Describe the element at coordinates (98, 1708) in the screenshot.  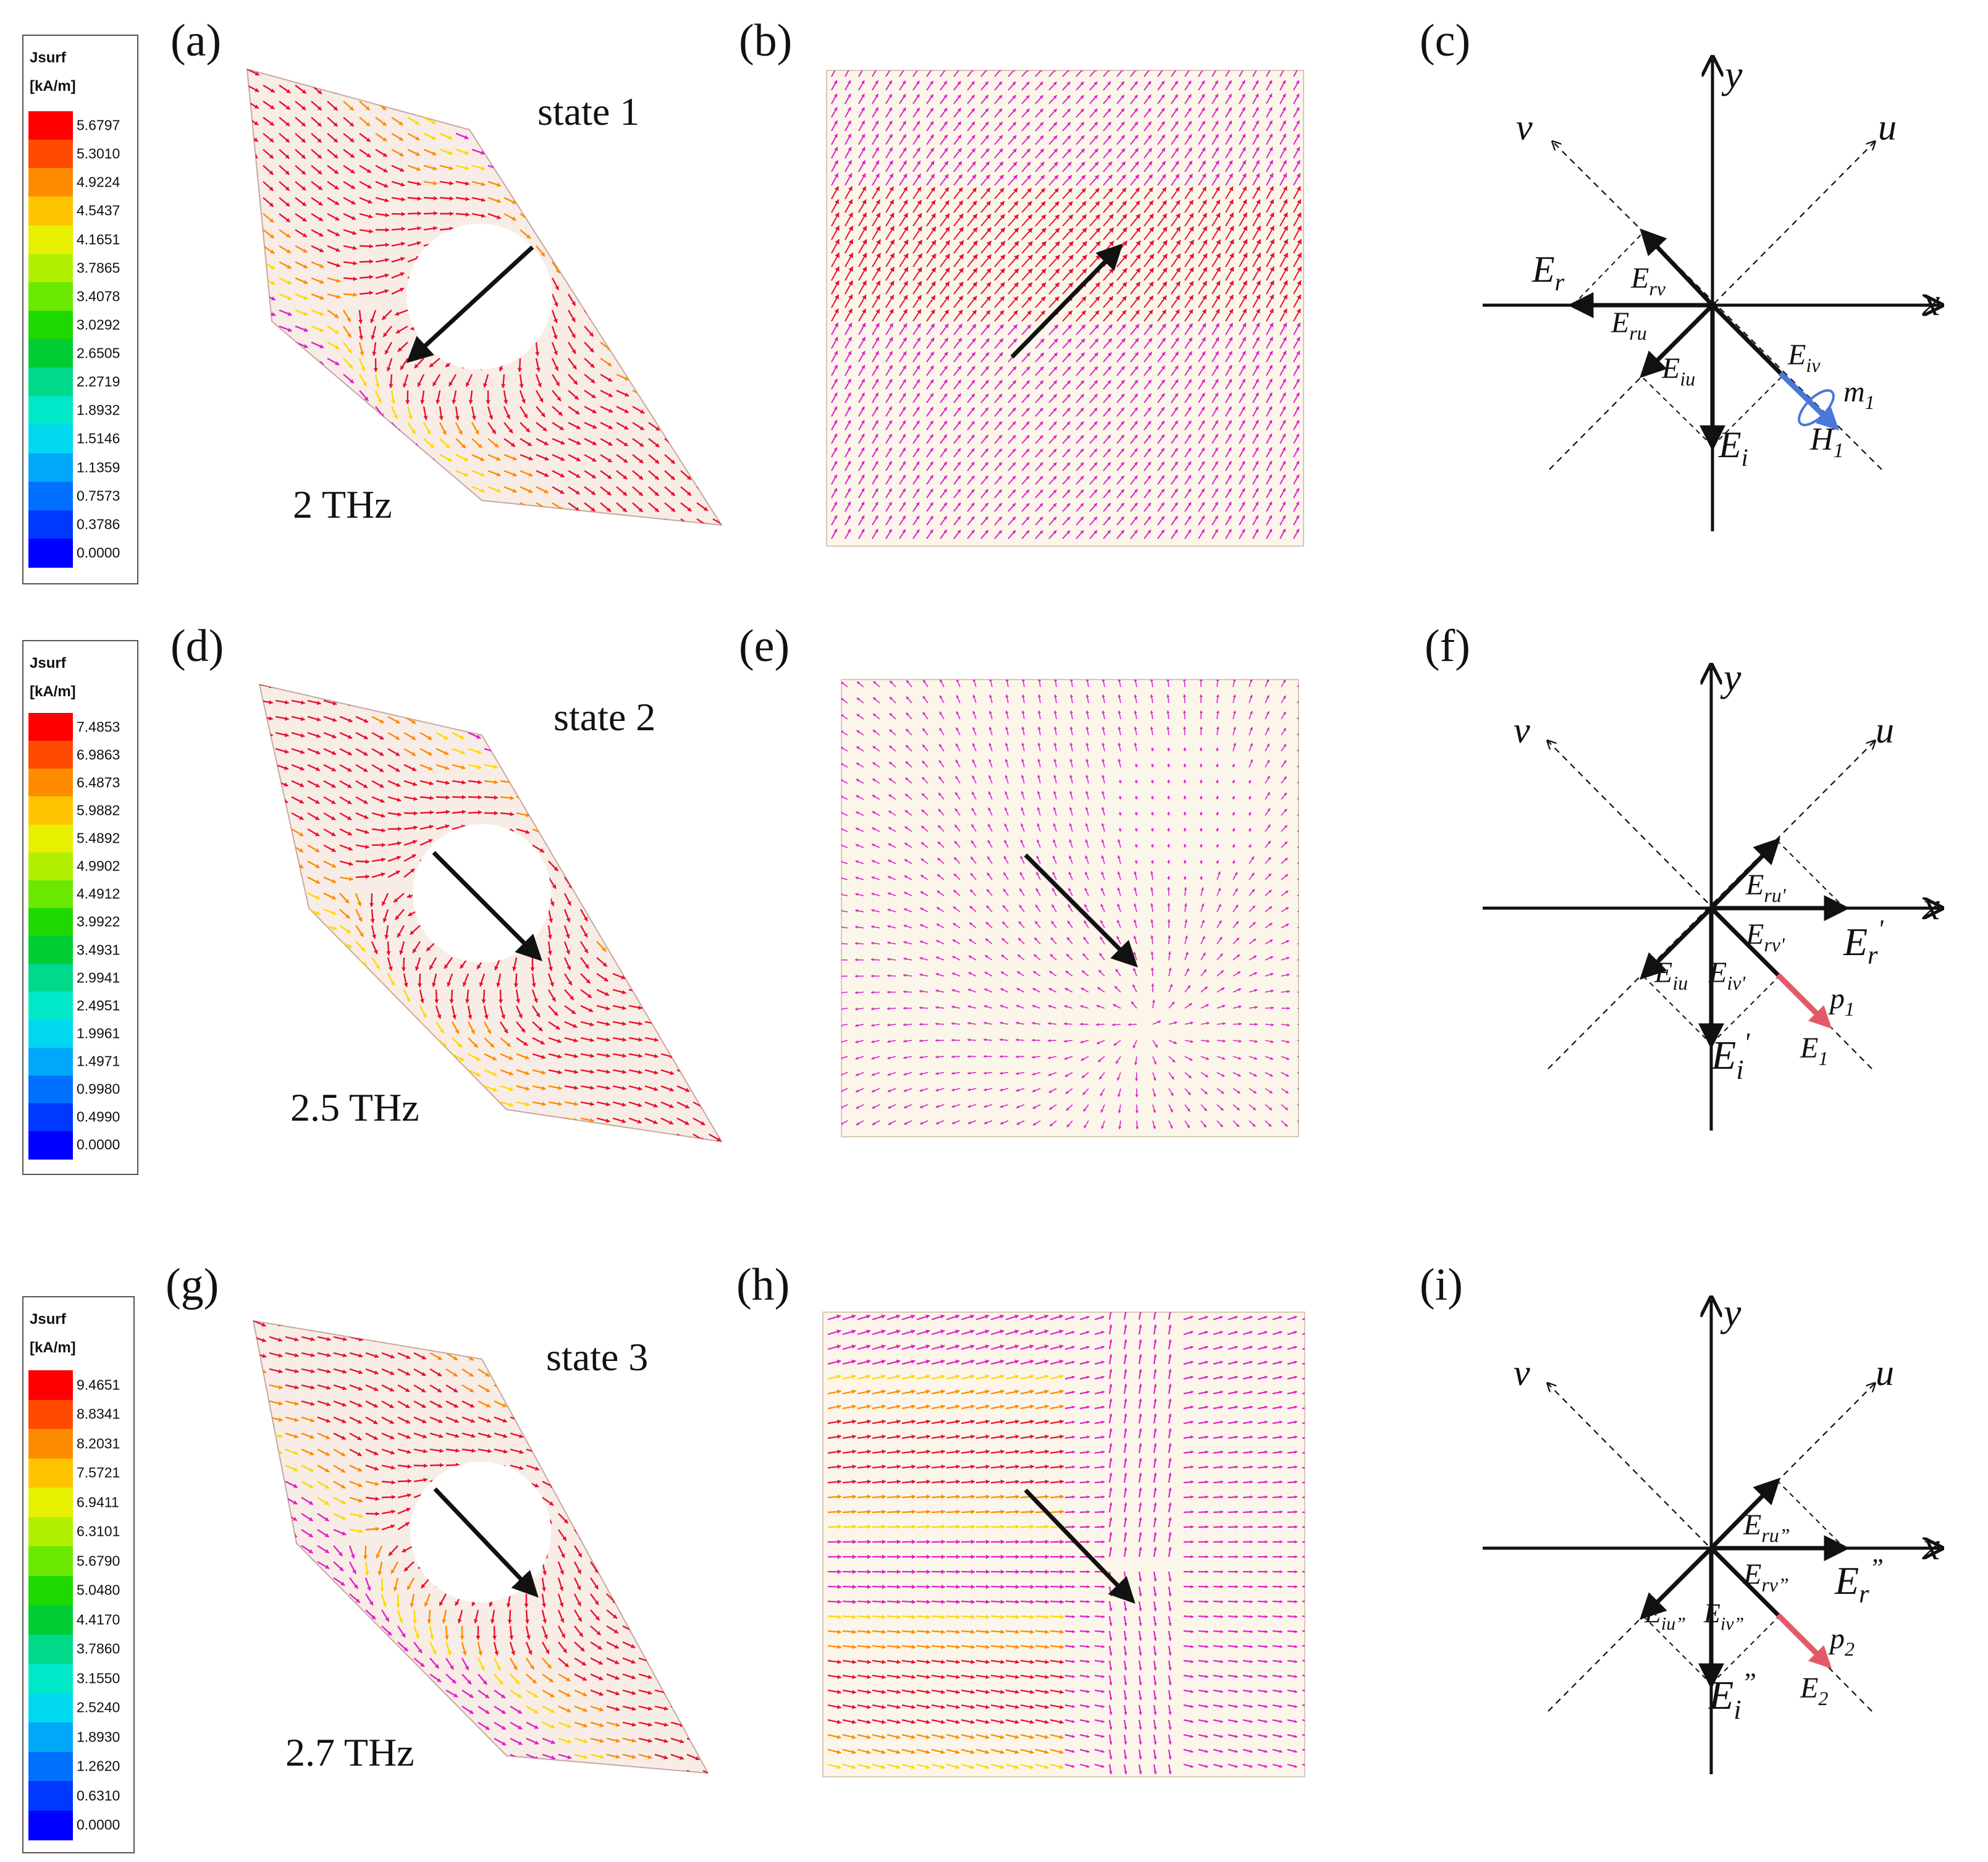
I see `colorbar-tick-label: 2.5240` at that location.